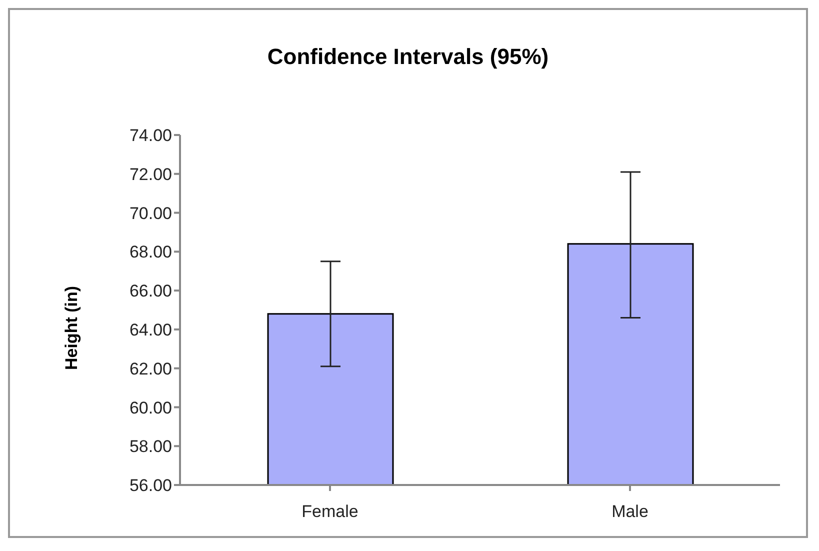  What do you see at coordinates (630, 512) in the screenshot?
I see `x-tick-label: Male` at bounding box center [630, 512].